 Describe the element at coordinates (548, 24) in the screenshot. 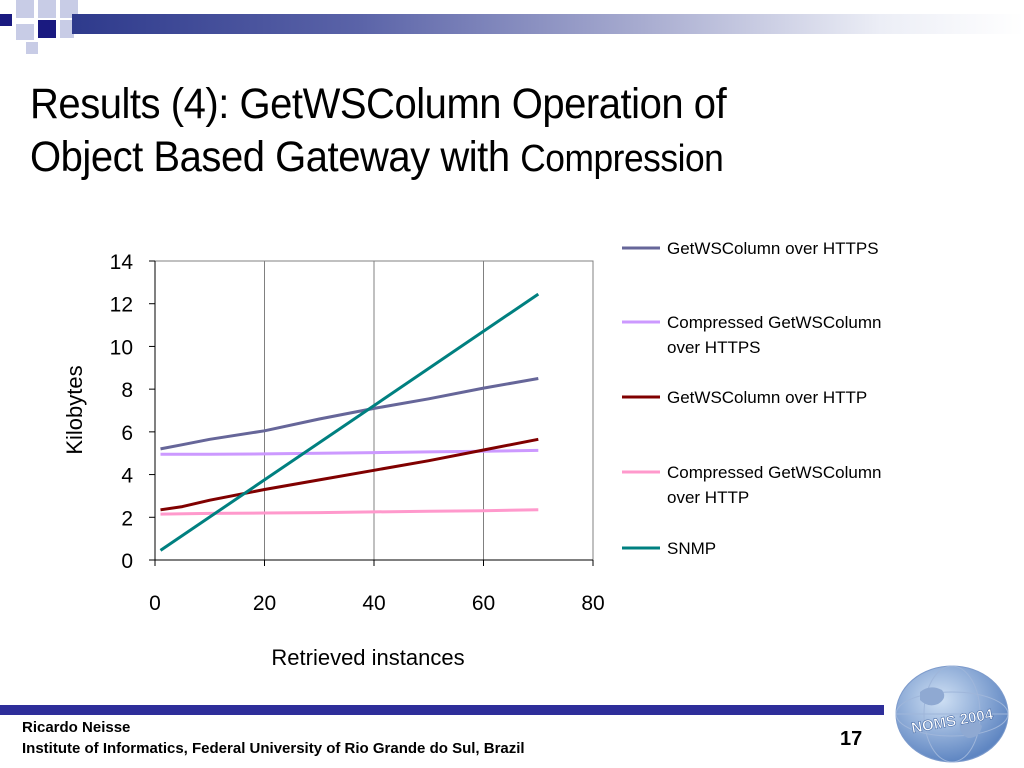

I see `header-gradient-band` at that location.